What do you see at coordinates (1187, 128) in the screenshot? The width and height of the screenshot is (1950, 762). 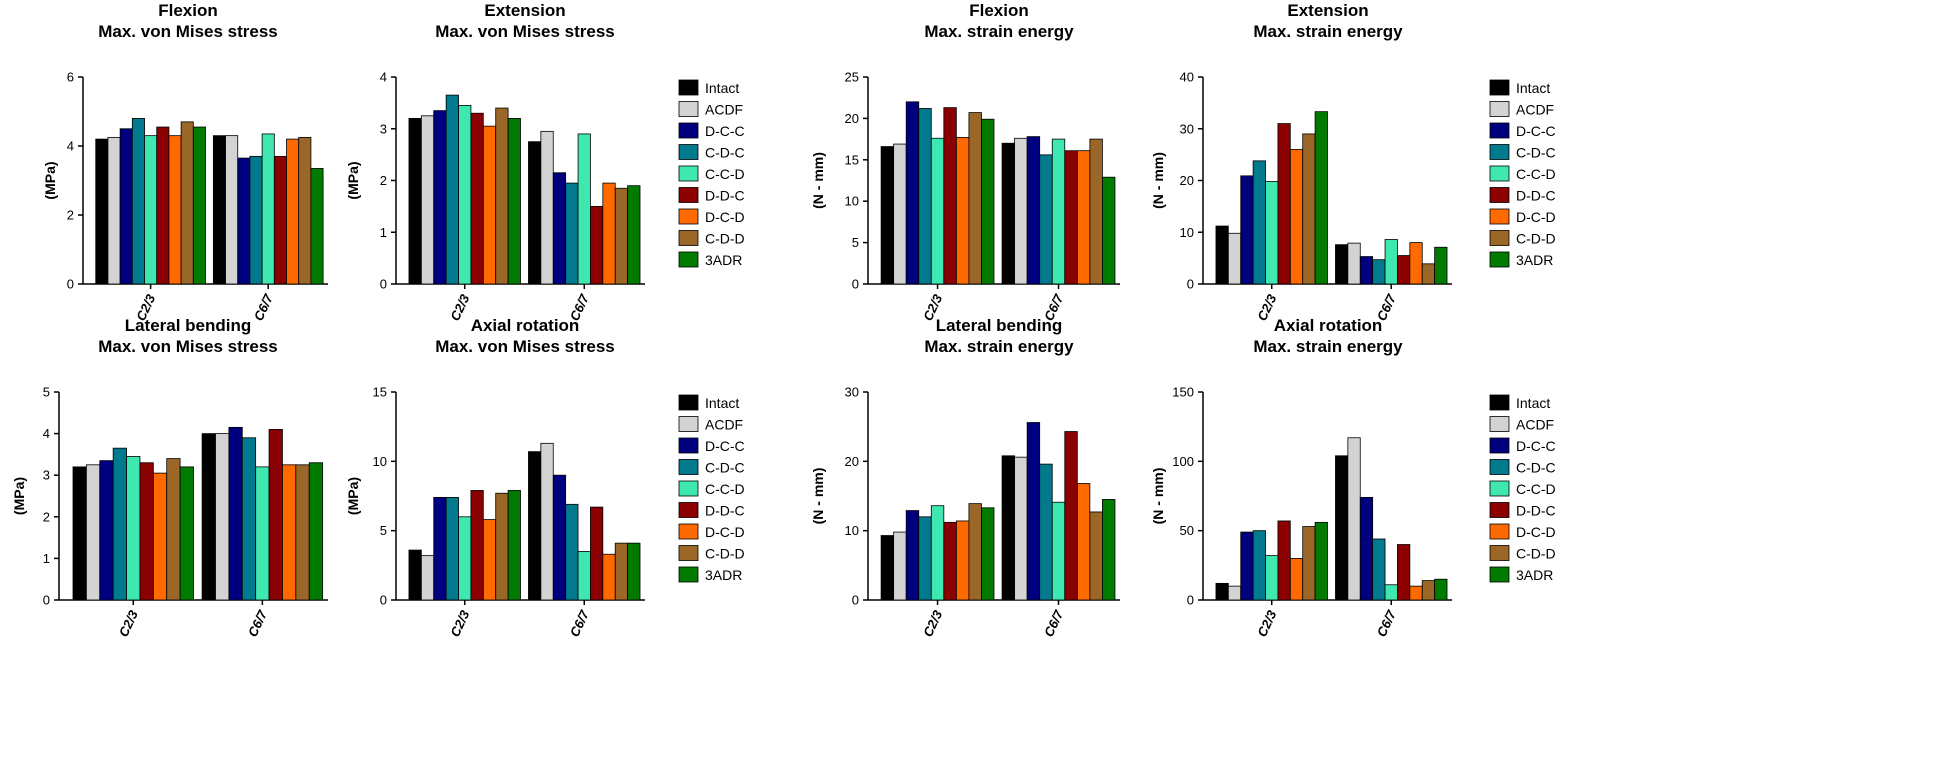 I see `y-tick-label: 30` at bounding box center [1187, 128].